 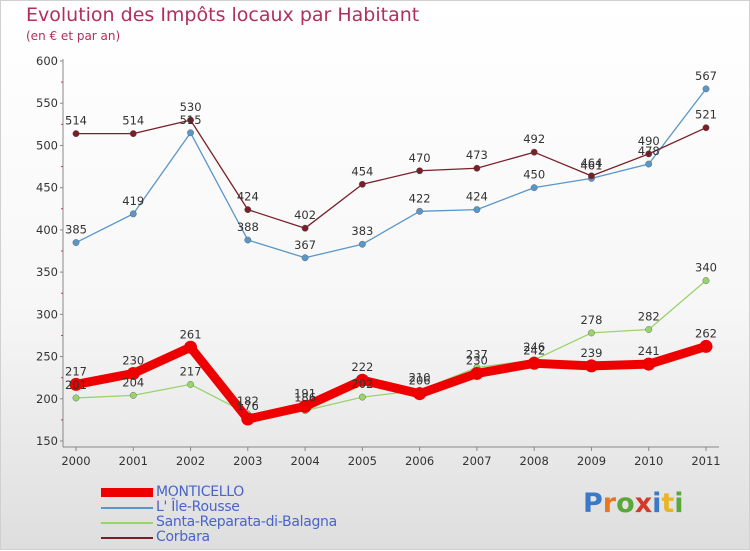 I want to click on data-label-santa-reparata: 246, so click(x=534, y=347).